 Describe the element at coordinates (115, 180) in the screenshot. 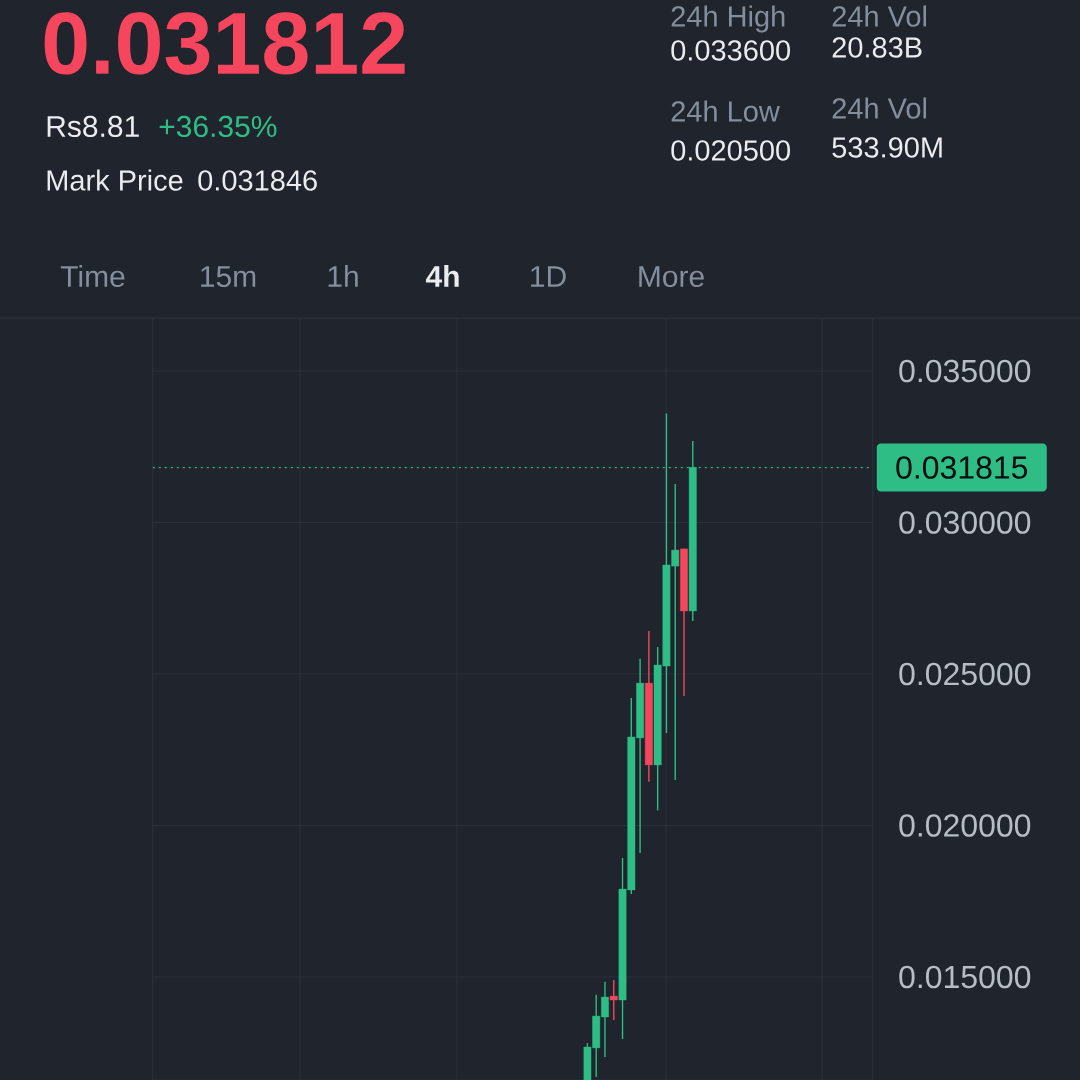

I see `text: Mark Price` at that location.